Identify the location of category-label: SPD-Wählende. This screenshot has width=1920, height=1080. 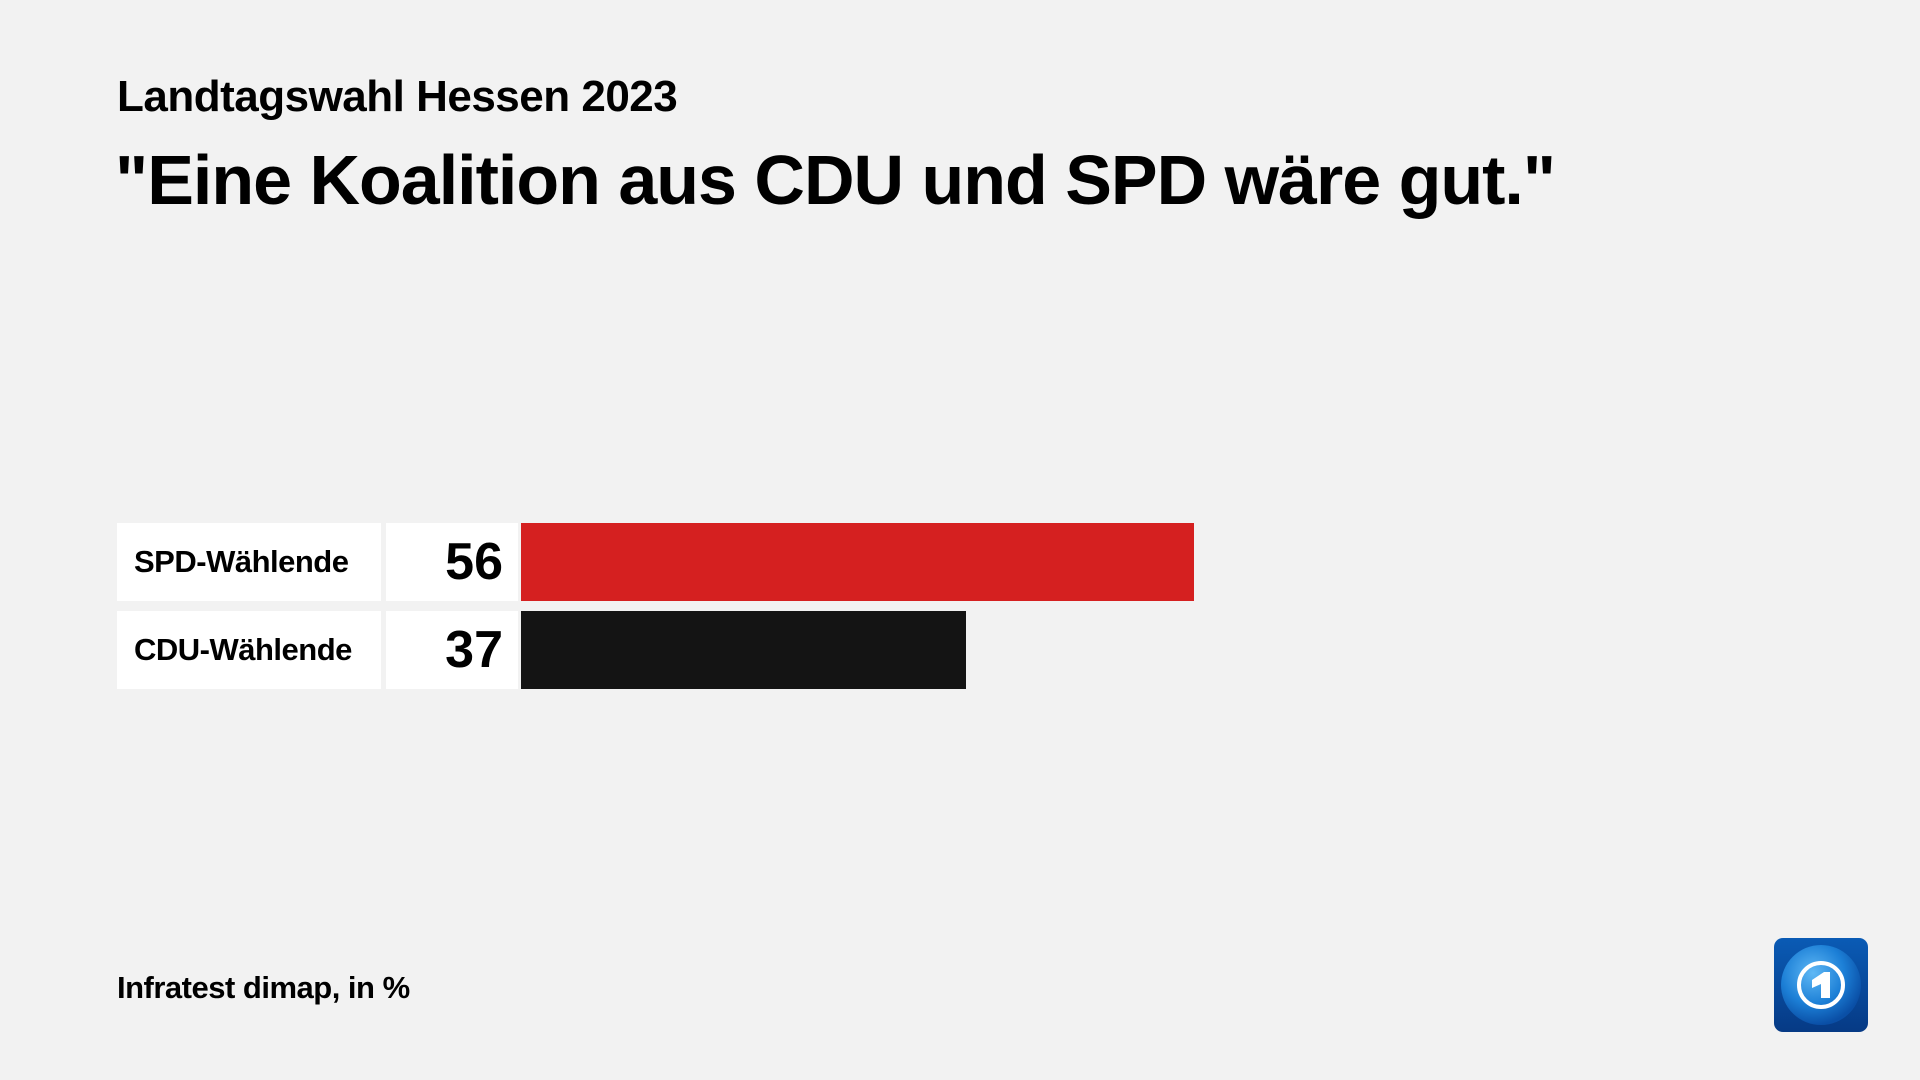
(249, 562).